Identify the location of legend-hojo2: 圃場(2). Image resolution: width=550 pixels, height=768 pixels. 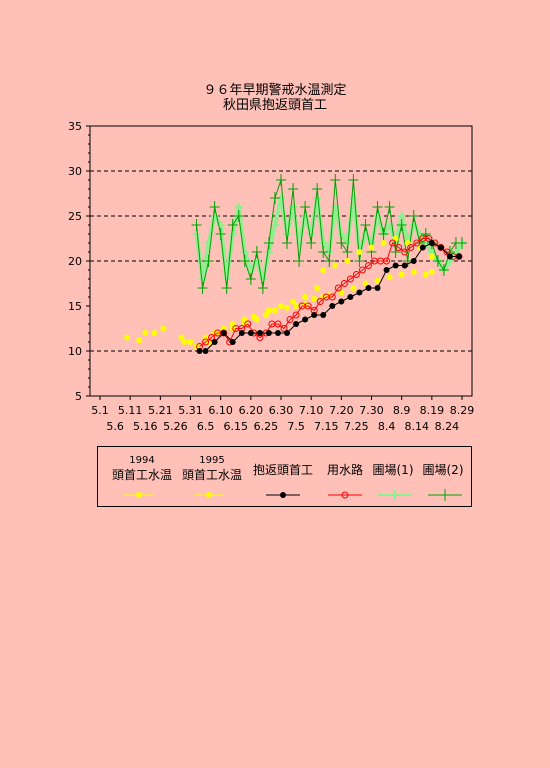
(443, 470).